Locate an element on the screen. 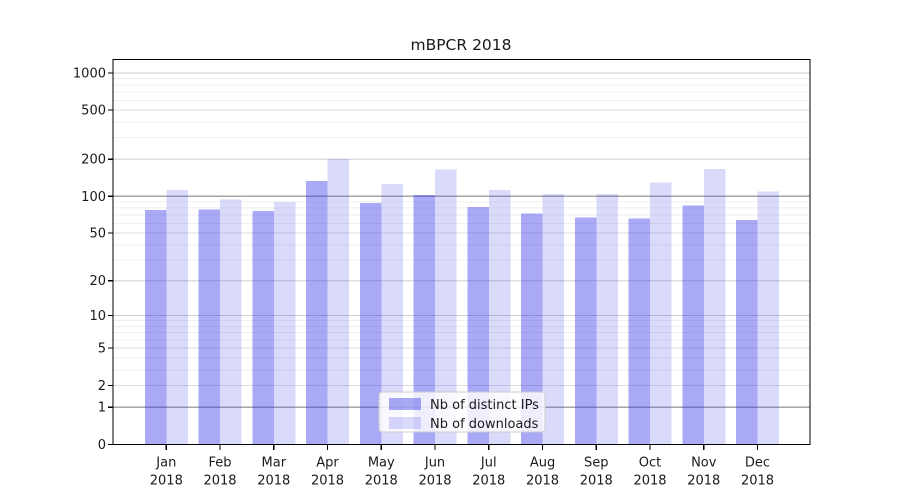  legend-swatch-downloads is located at coordinates (405, 423).